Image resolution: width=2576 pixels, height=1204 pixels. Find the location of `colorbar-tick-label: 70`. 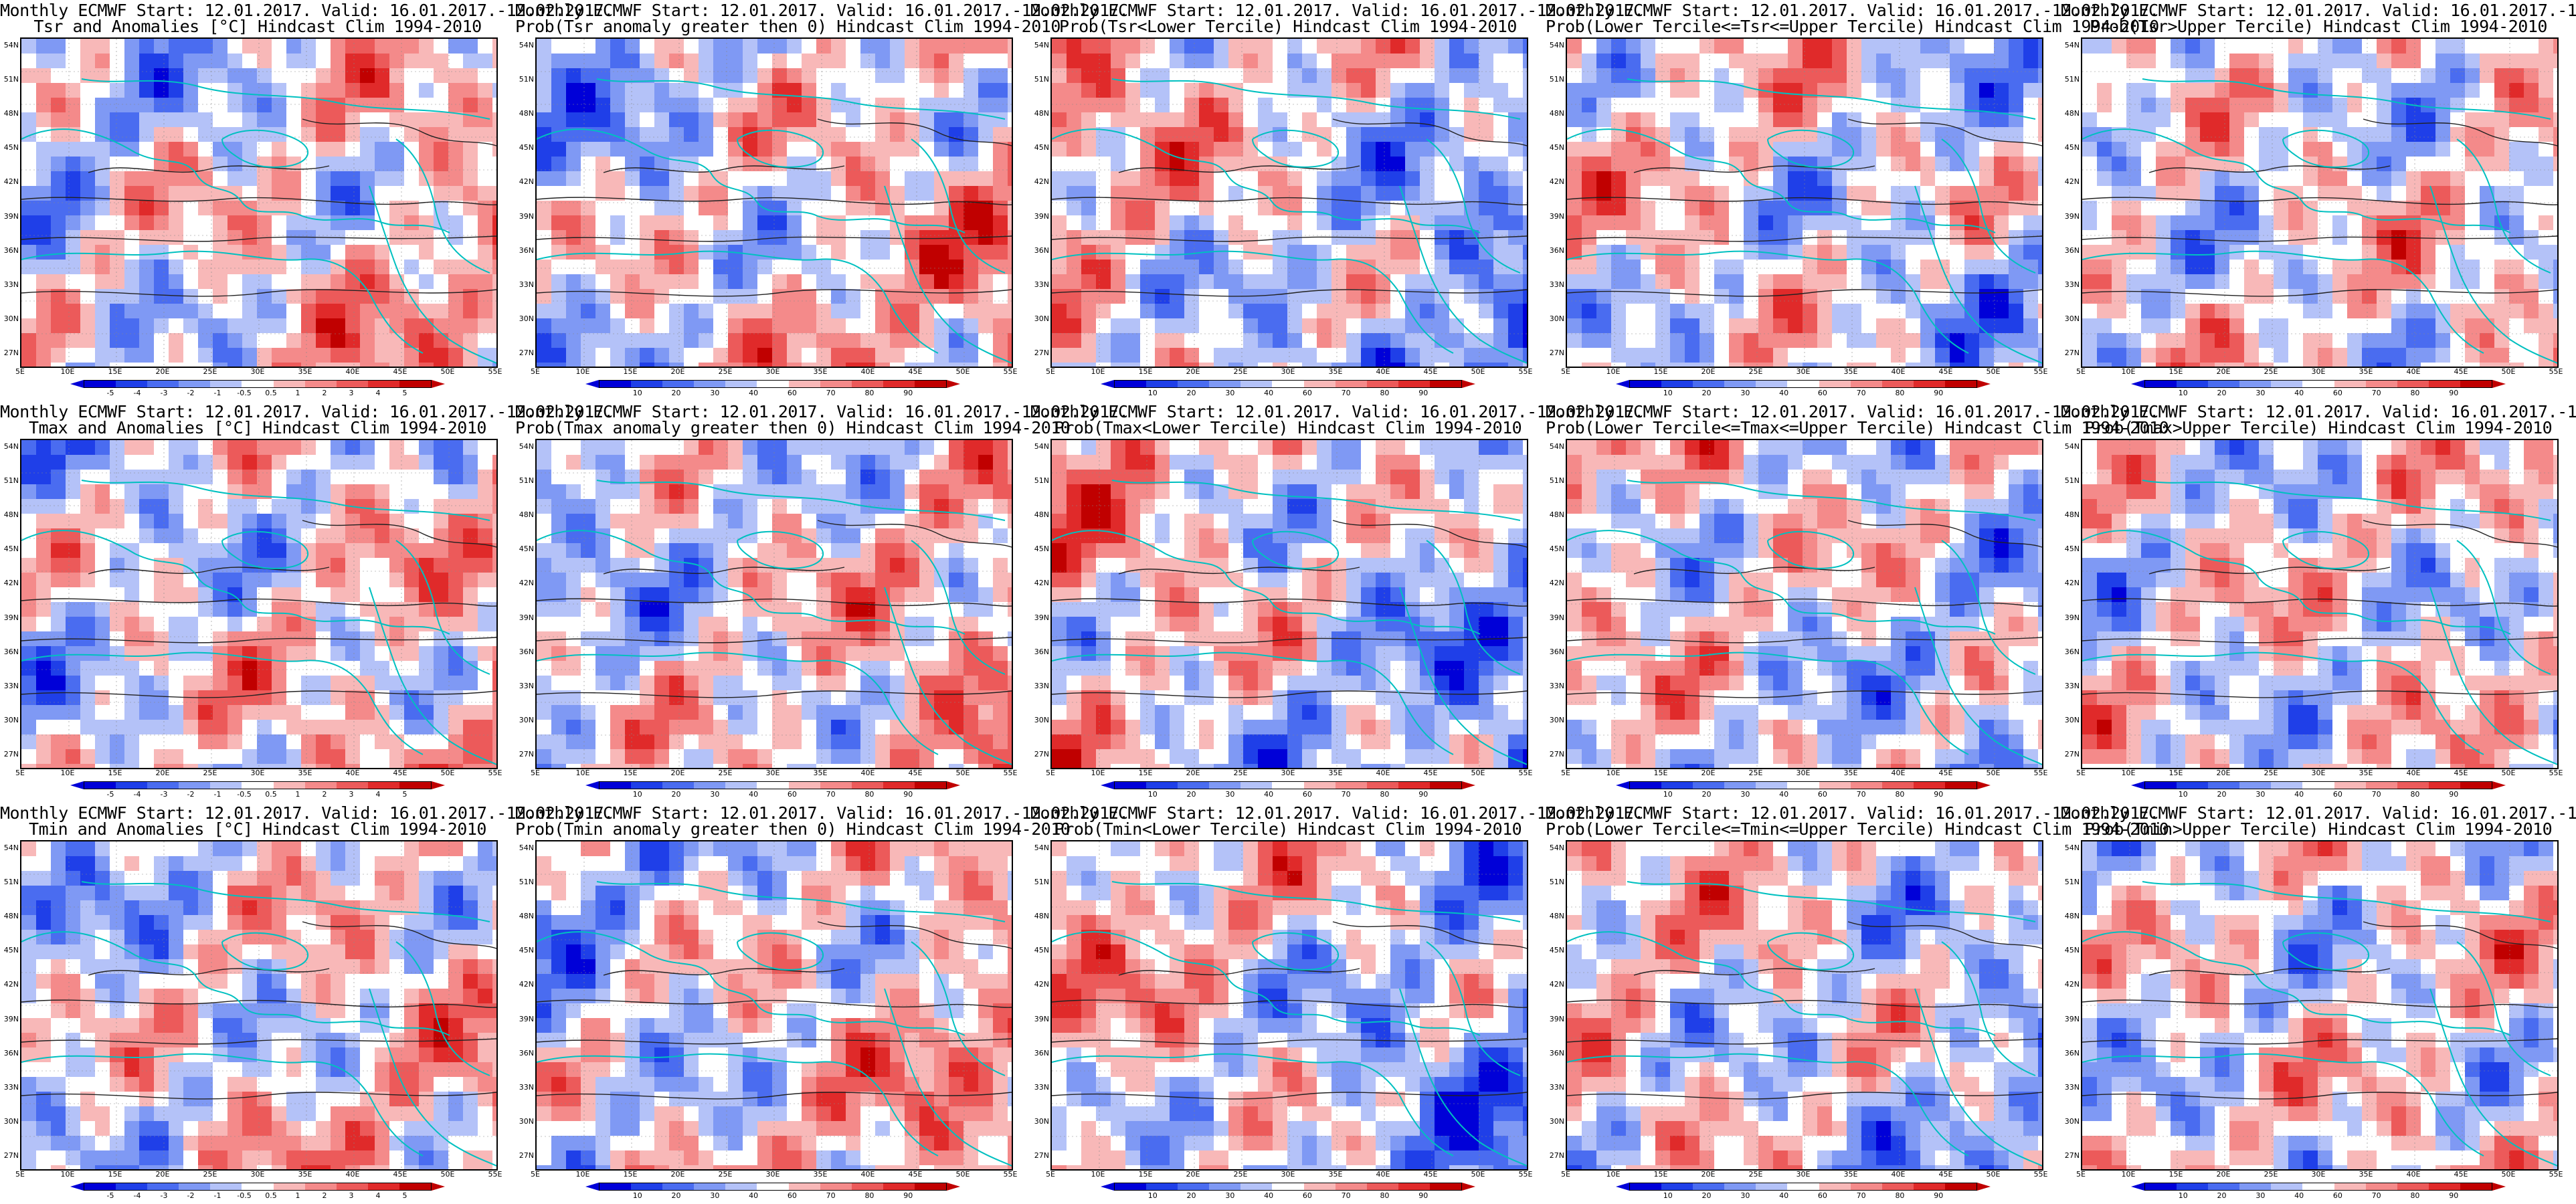

colorbar-tick-label: 70 is located at coordinates (831, 794).